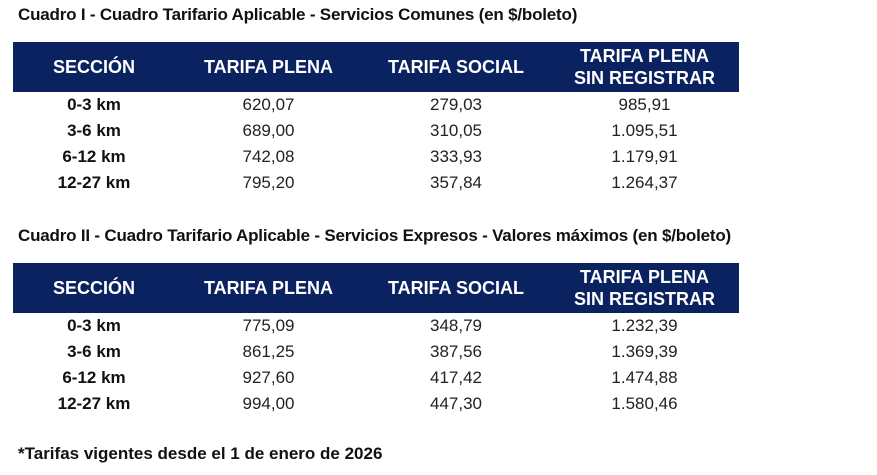  Describe the element at coordinates (456, 351) in the screenshot. I see `tarifa-social-cell: 387,56` at that location.